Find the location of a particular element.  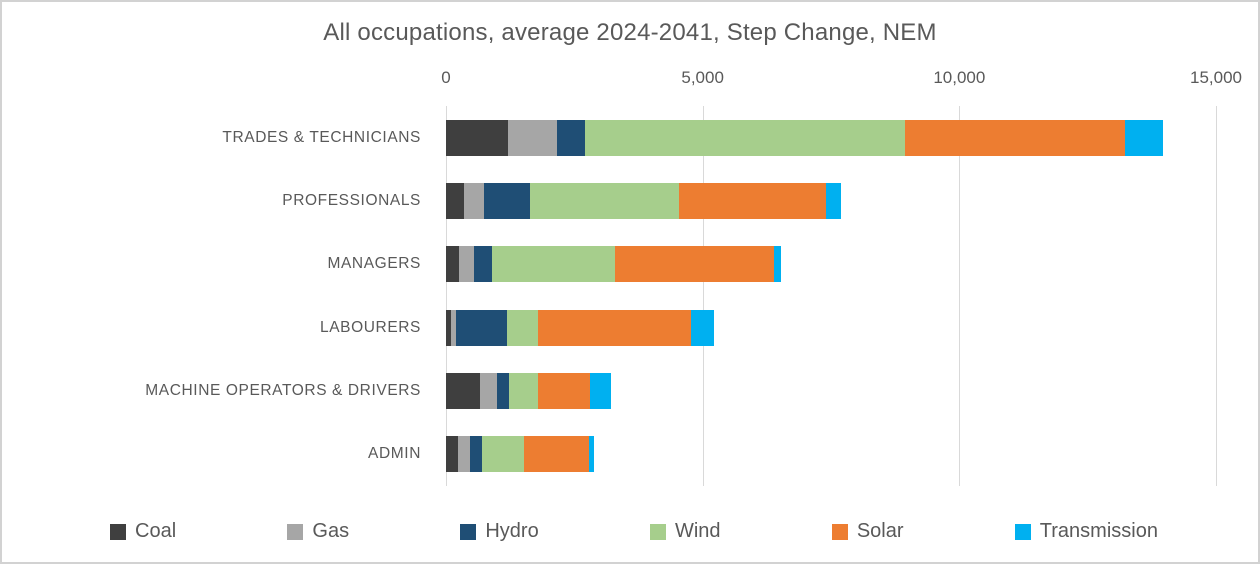

legend-label: Solar is located at coordinates (880, 531).